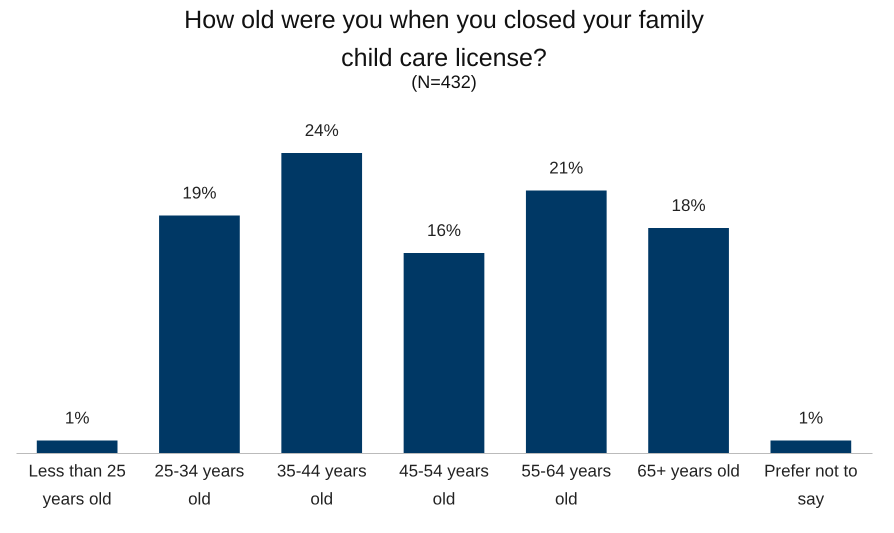 This screenshot has width=894, height=533. I want to click on x-tick-label: Prefer not to say, so click(811, 485).